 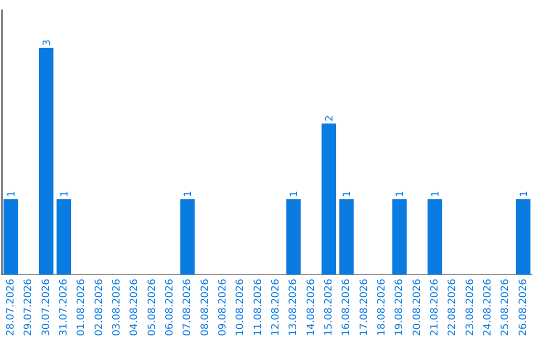 What do you see at coordinates (417, 307) in the screenshot?
I see `x-tick-label: 20.08.2026` at bounding box center [417, 307].